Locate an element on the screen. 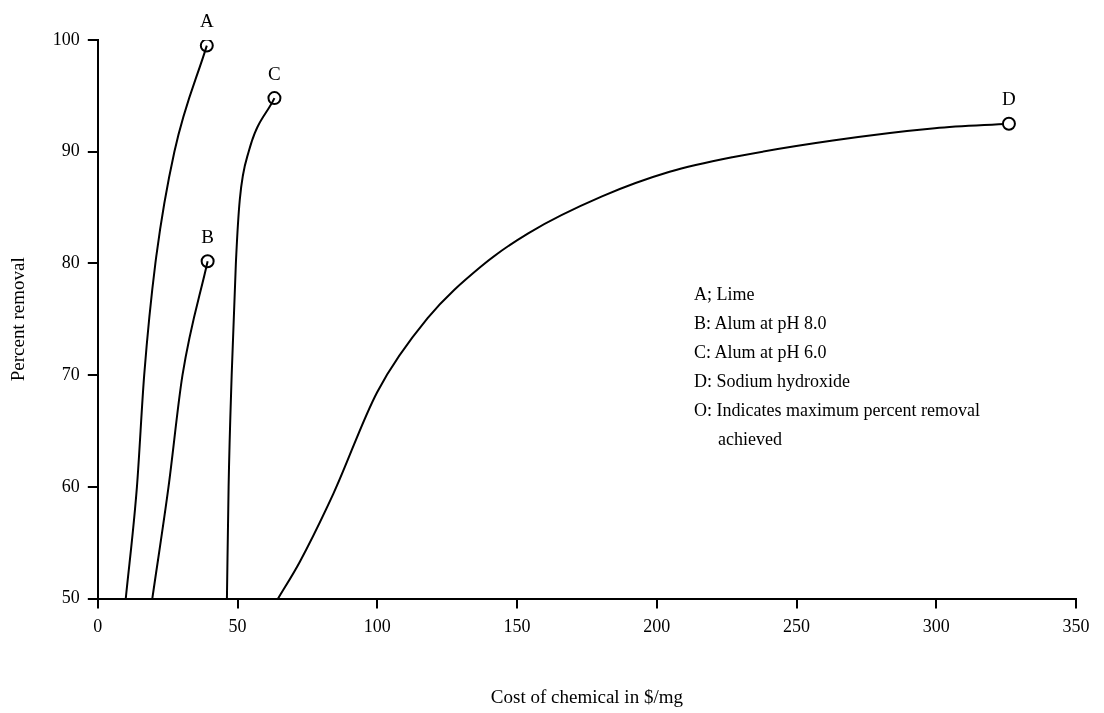 The image size is (1104, 713). series-label: C is located at coordinates (274, 73).